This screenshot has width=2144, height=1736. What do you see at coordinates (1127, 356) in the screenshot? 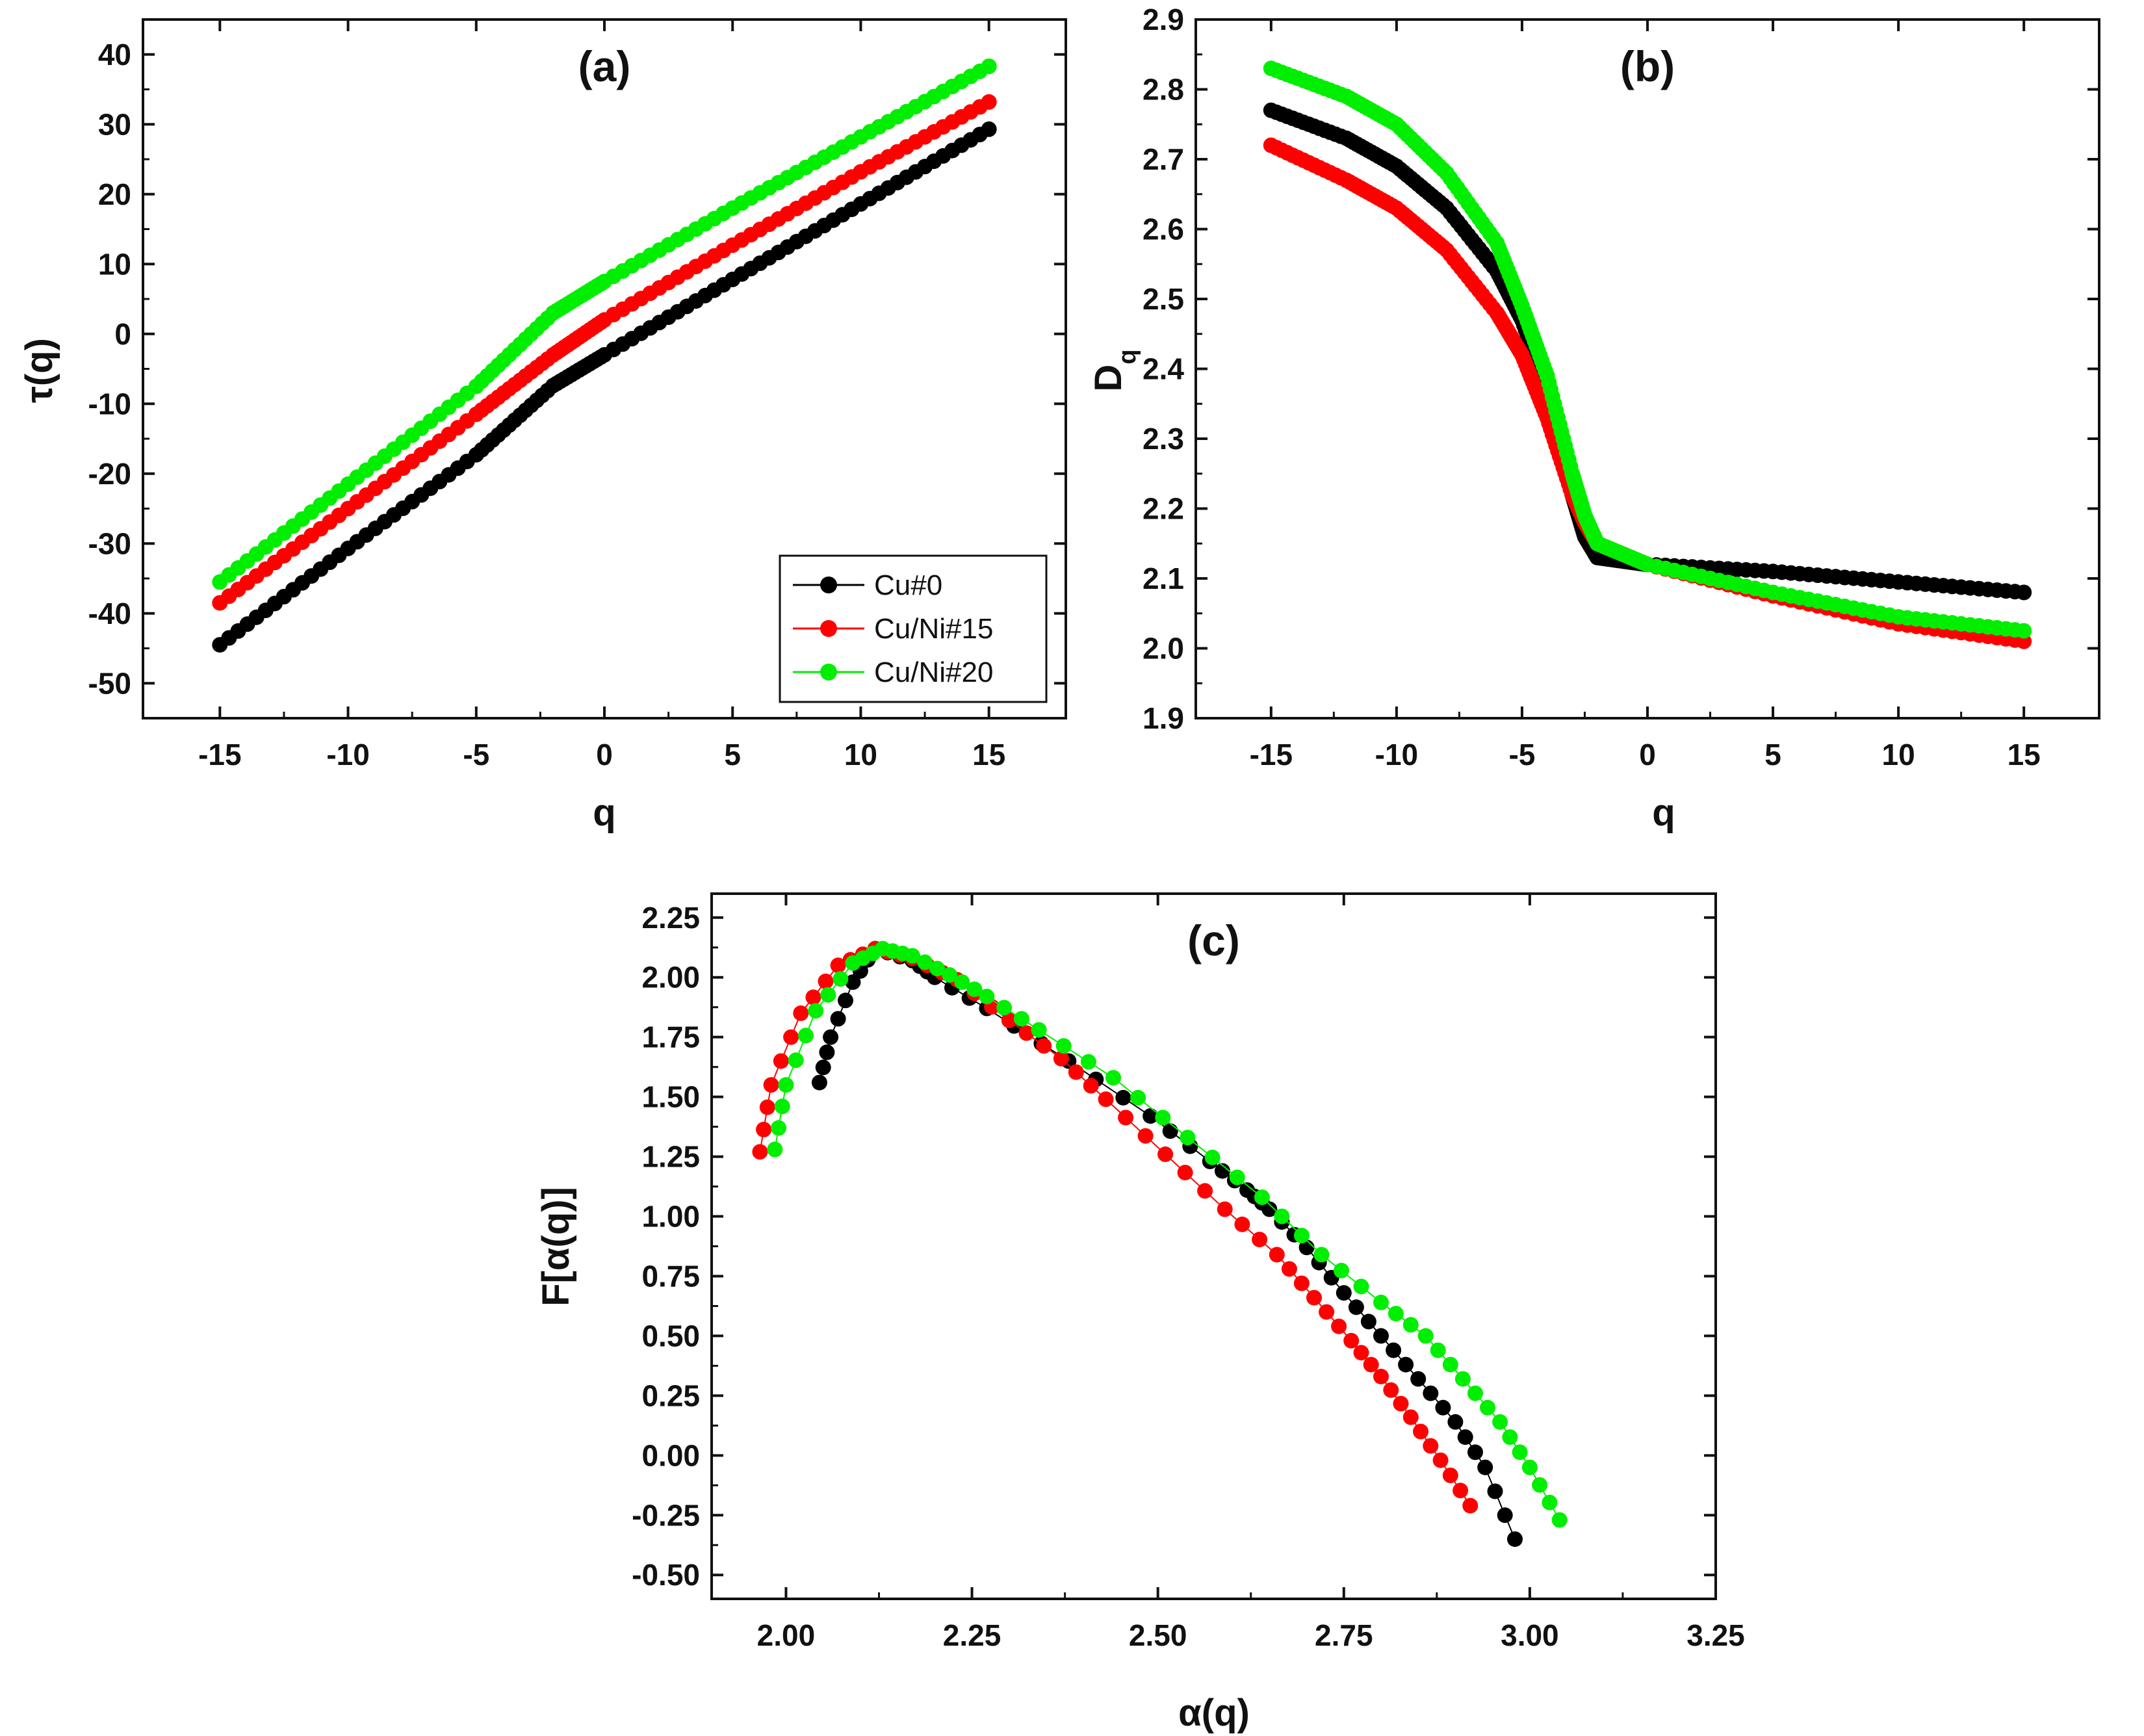
I see `y-axis-subscript: q` at bounding box center [1127, 356].